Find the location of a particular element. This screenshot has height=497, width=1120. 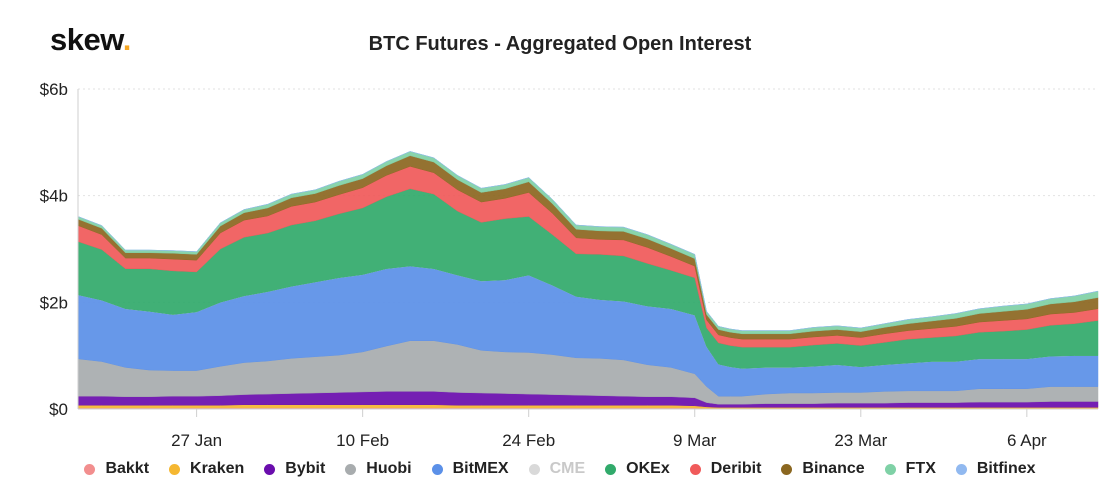

legend-item-deribit: Deribit is located at coordinates (725, 469).